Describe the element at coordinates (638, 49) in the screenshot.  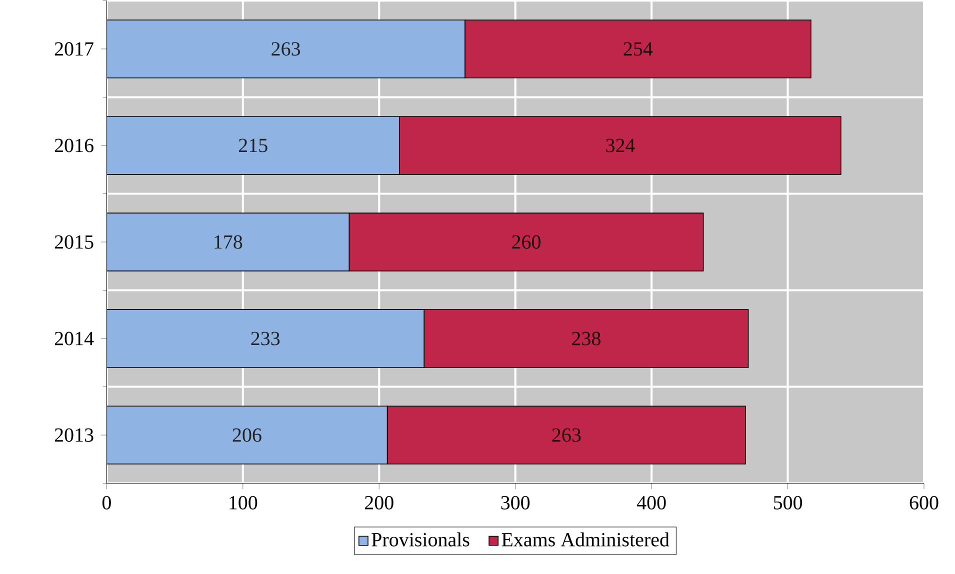
I see `data-label: 254` at that location.